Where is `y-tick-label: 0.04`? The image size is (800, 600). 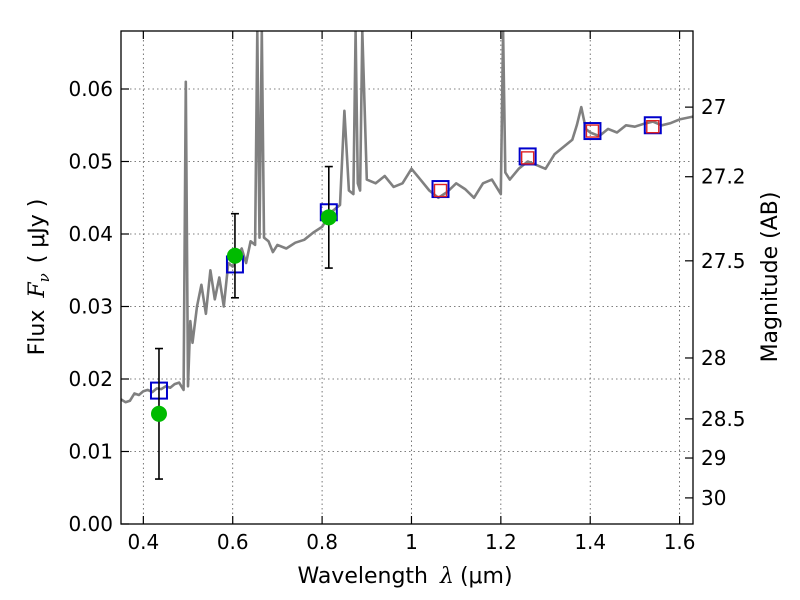
y-tick-label: 0.04 is located at coordinates (90, 234).